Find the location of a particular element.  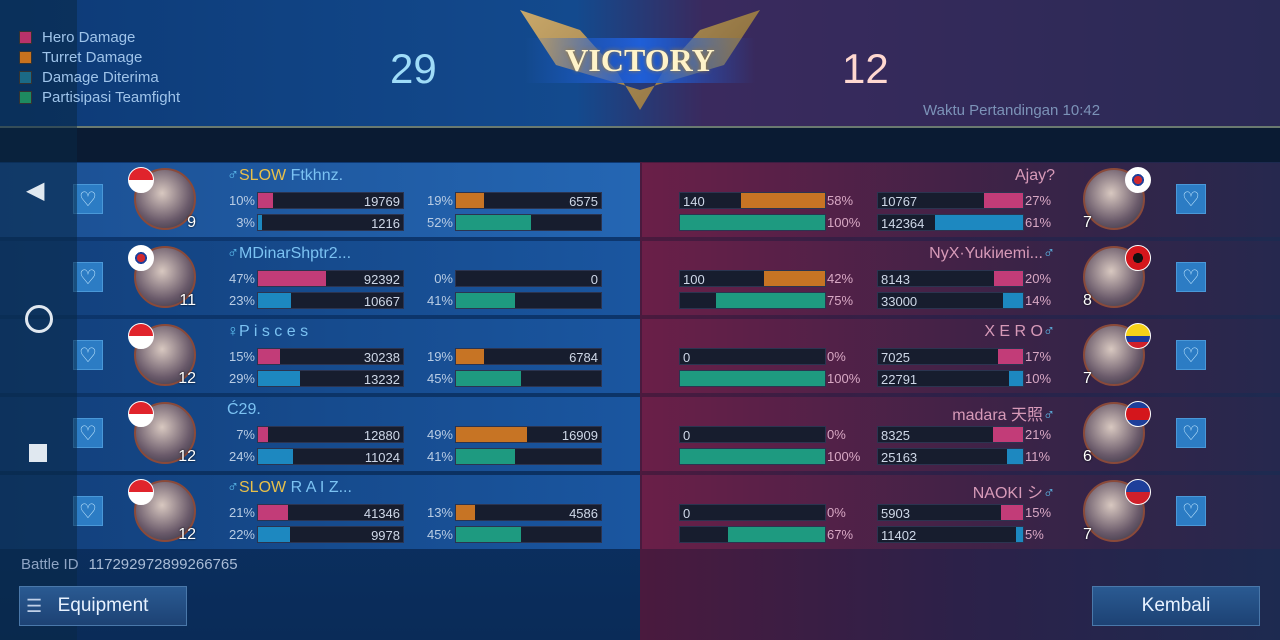

flag-indonesia-icon is located at coordinates (141, 414).